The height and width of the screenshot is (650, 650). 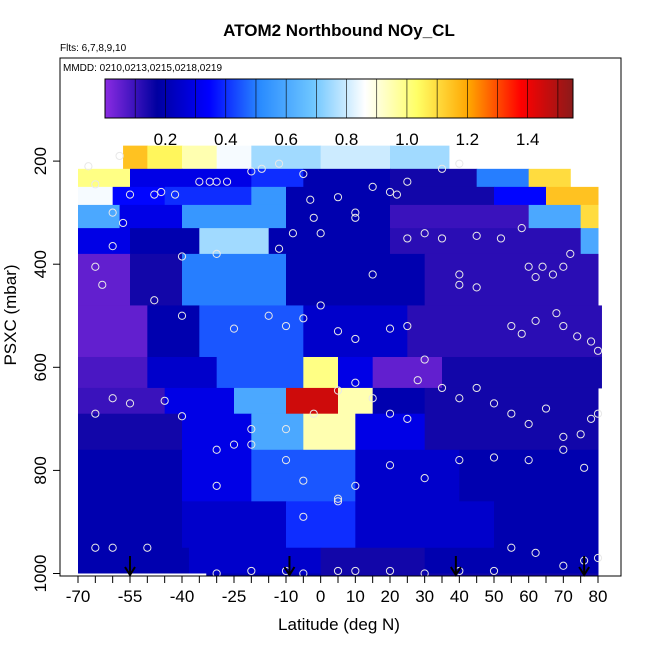 What do you see at coordinates (424, 596) in the screenshot?
I see `x-tick-label: 30` at bounding box center [424, 596].